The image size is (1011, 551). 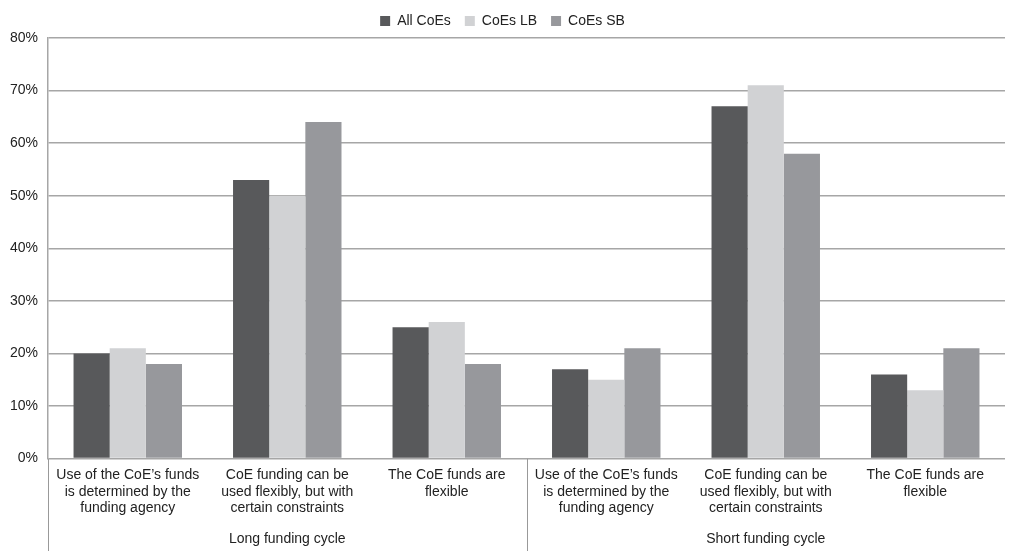 What do you see at coordinates (24, 36) in the screenshot?
I see `y-tick-label: 80%` at bounding box center [24, 36].